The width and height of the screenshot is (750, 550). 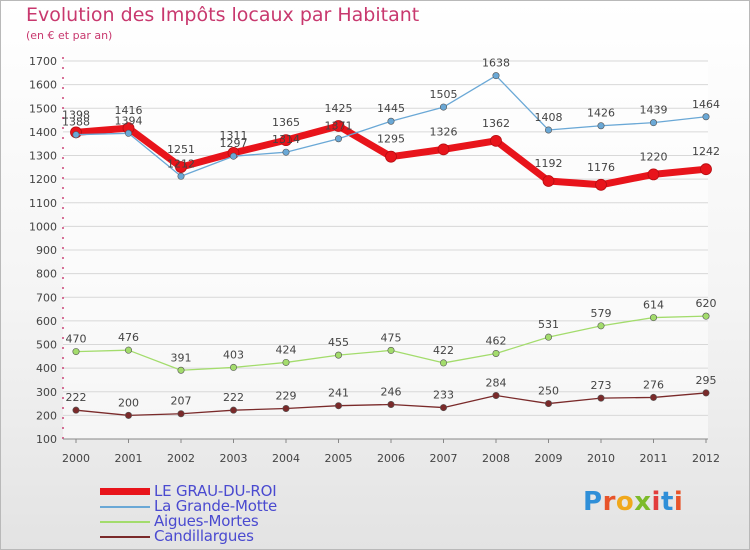 I want to click on y-tick-label: 900, so click(x=46, y=250).